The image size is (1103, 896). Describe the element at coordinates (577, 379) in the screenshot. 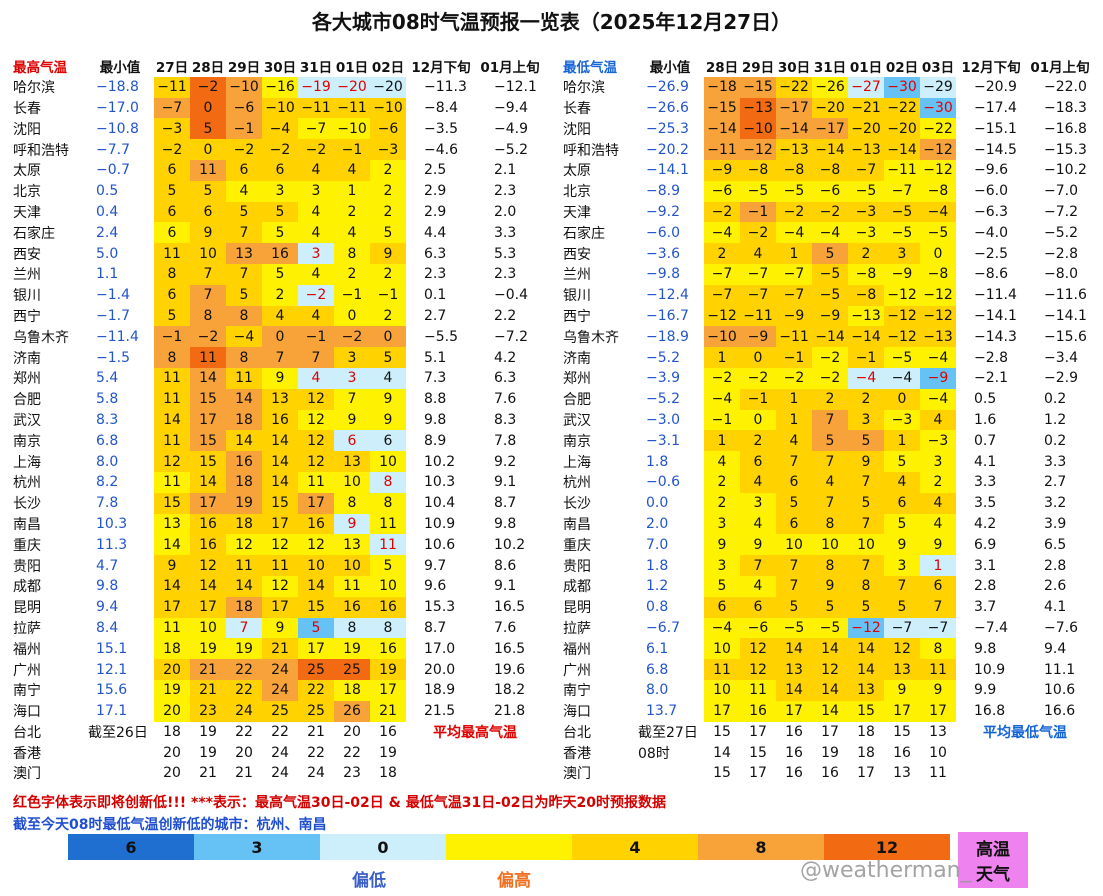

I see `city-name: 郑州` at that location.